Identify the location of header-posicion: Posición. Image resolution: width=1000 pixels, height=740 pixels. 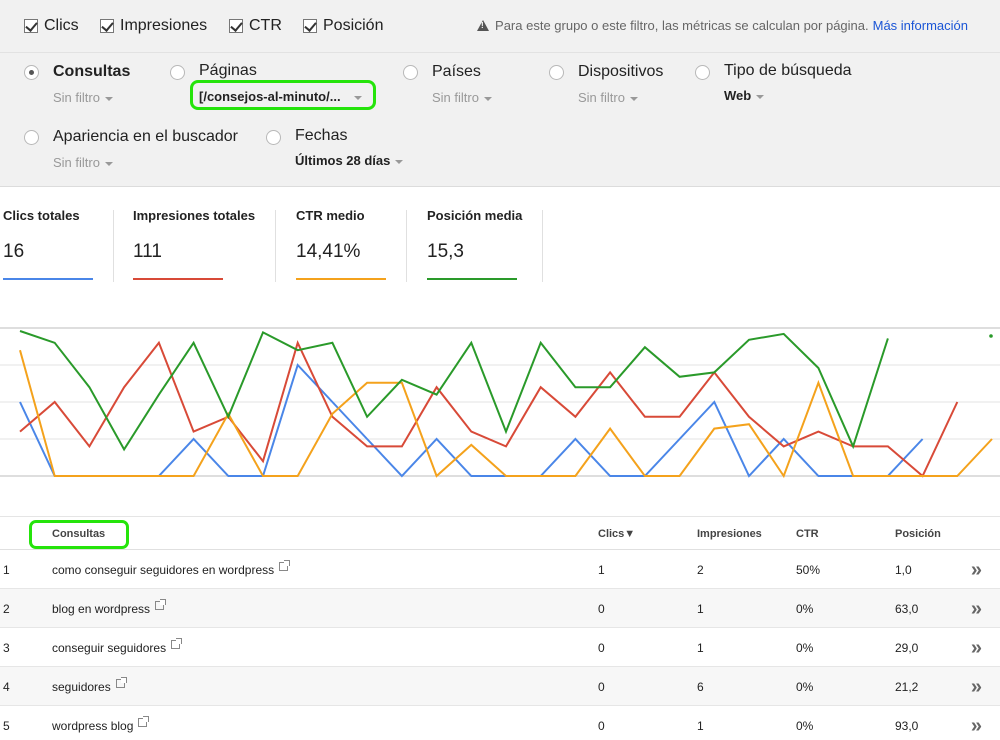
(918, 534).